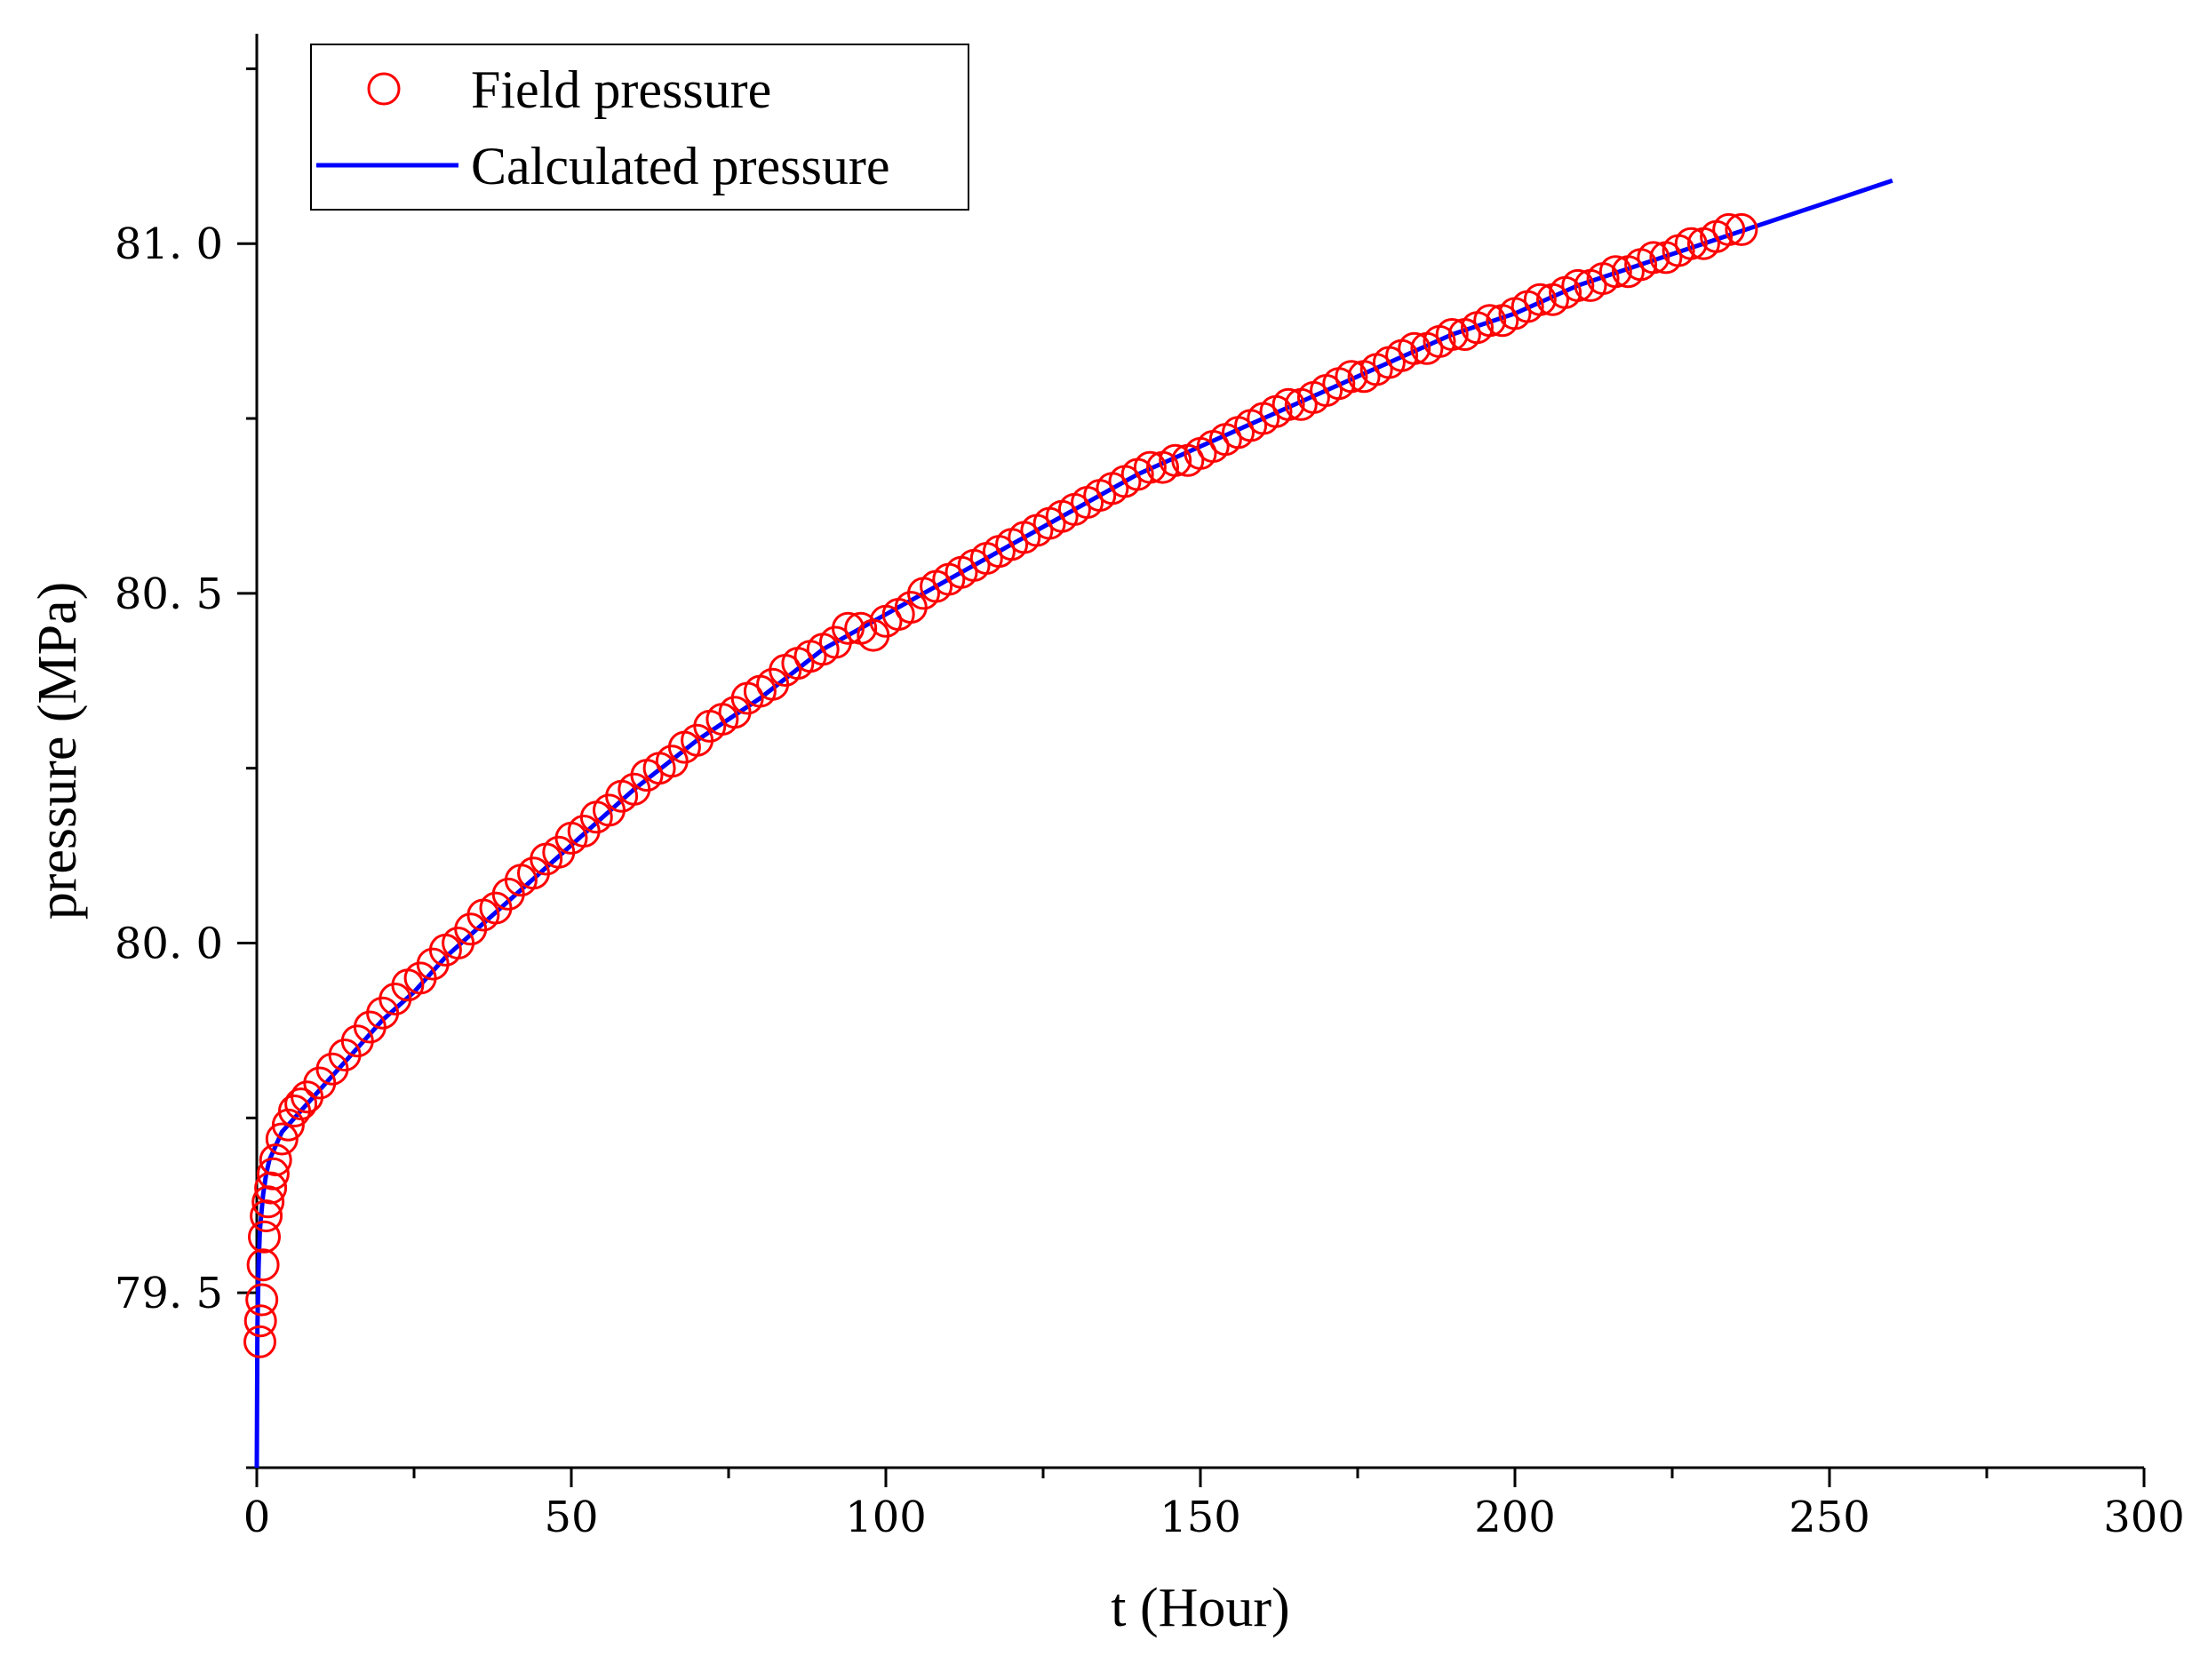  What do you see at coordinates (571, 1517) in the screenshot?
I see `x-tick-label: 50` at bounding box center [571, 1517].